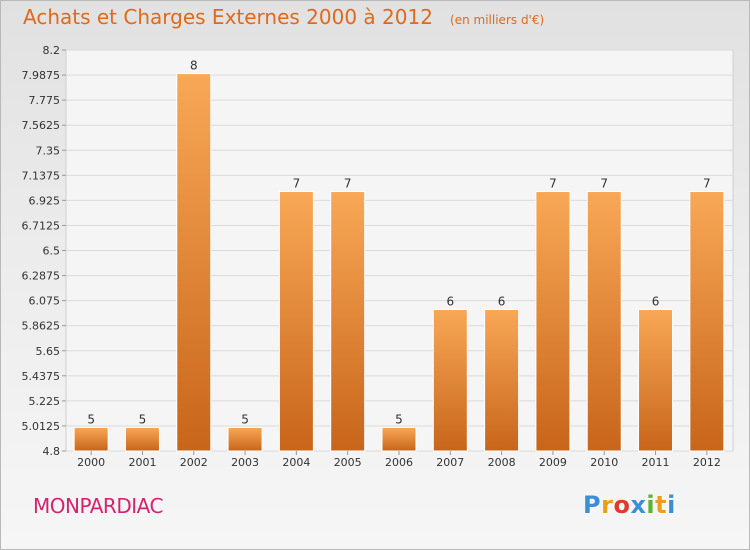 The width and height of the screenshot is (750, 550). Describe the element at coordinates (52, 451) in the screenshot. I see `y-tick-label: 4.8` at that location.